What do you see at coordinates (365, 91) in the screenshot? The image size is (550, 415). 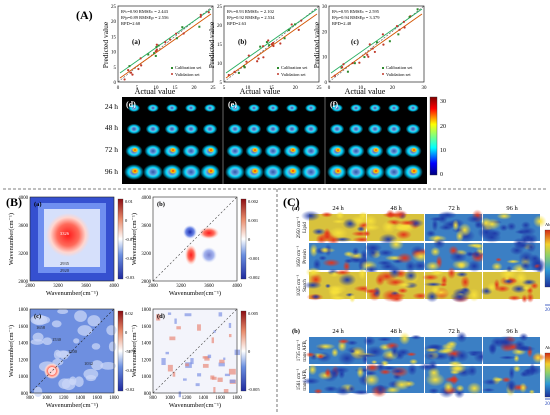 I see `scatter-xlabel-c: Actual value` at bounding box center [365, 91].